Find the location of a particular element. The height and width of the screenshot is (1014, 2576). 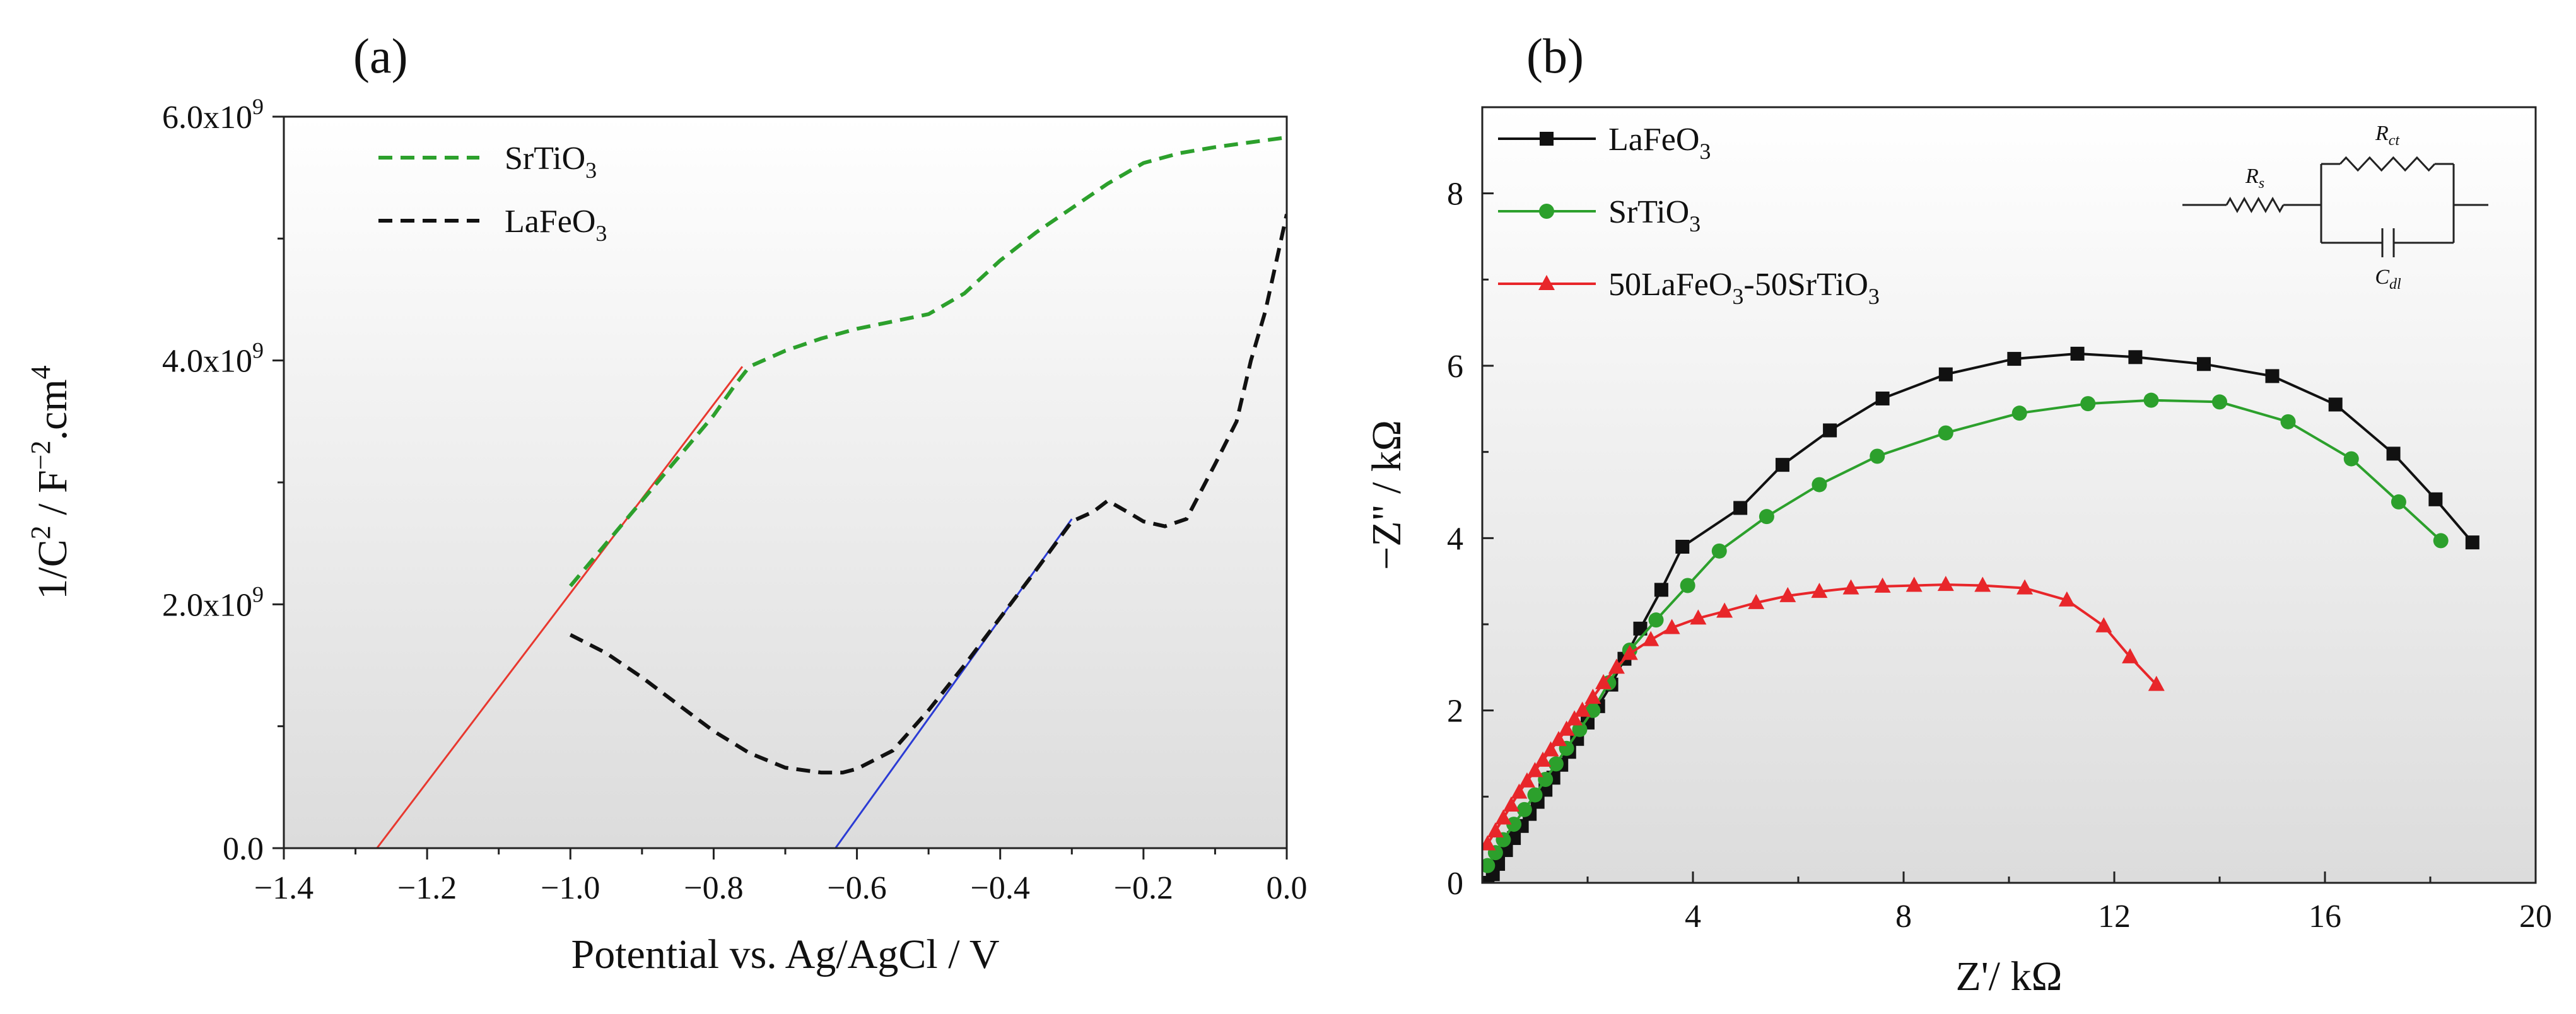

x-tick-label: −1.0 is located at coordinates (570, 888).